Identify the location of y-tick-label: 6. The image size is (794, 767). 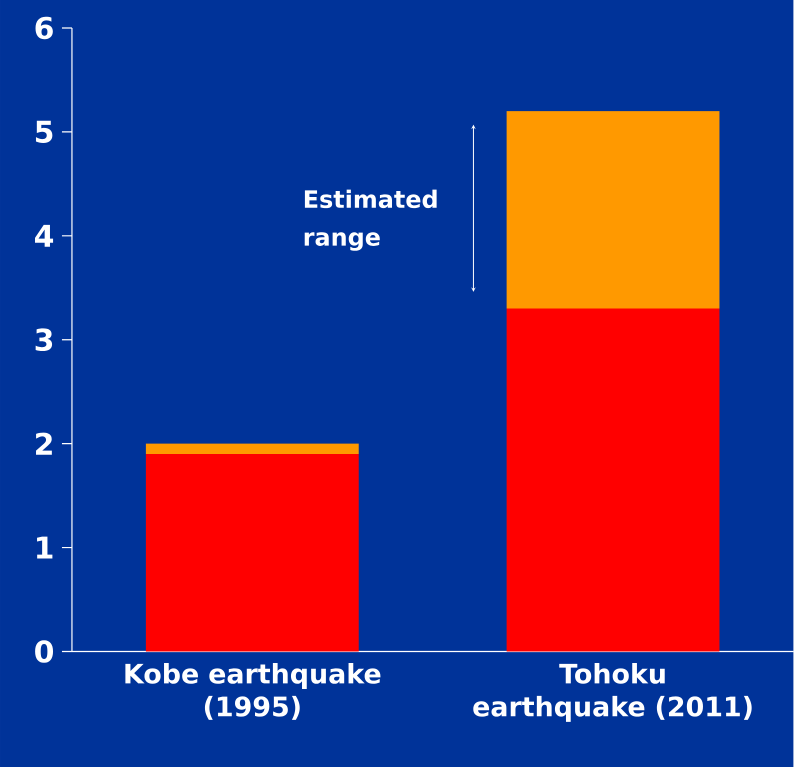
(44, 28).